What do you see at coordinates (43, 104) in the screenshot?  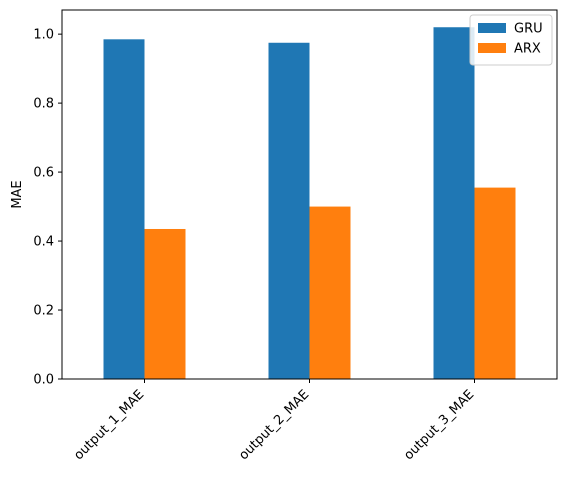 I see `y-tick-label: 0.8` at bounding box center [43, 104].